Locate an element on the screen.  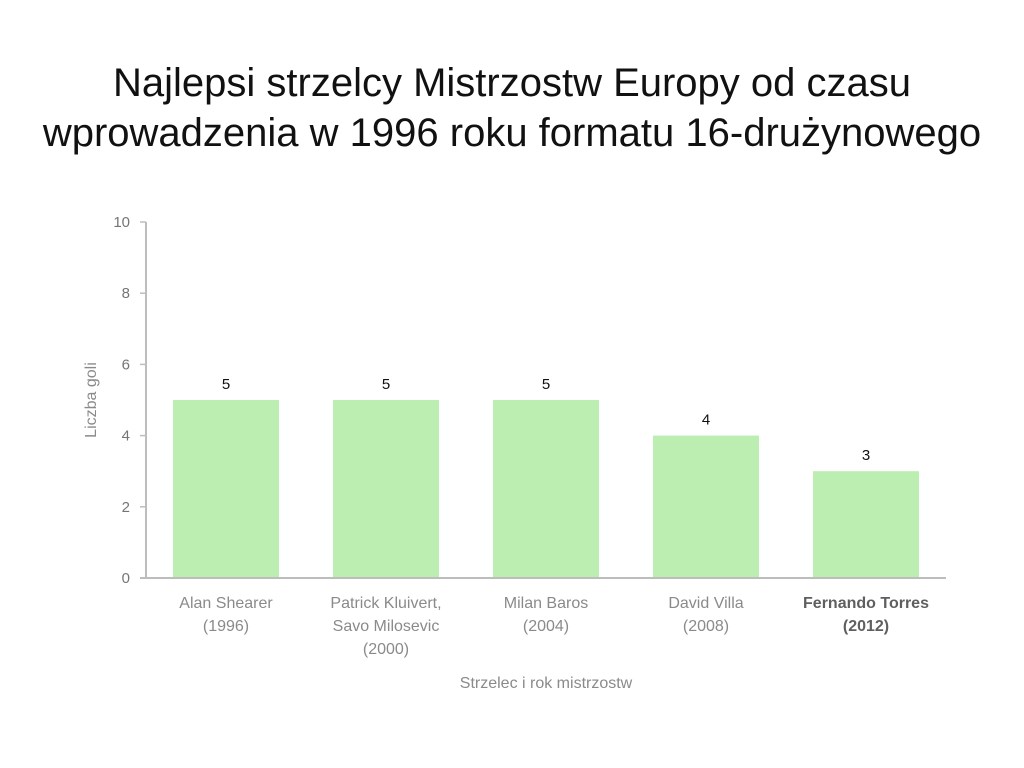
y-tick-label-1: 2 is located at coordinates (126, 507).